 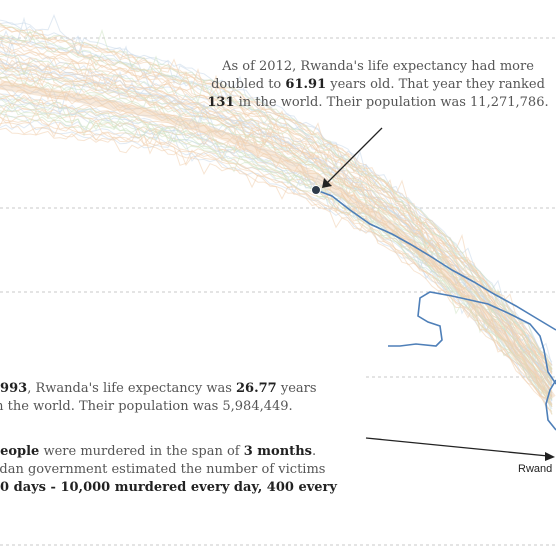 What do you see at coordinates (550, 405) in the screenshot?
I see `rwanda-line-tail` at bounding box center [550, 405].